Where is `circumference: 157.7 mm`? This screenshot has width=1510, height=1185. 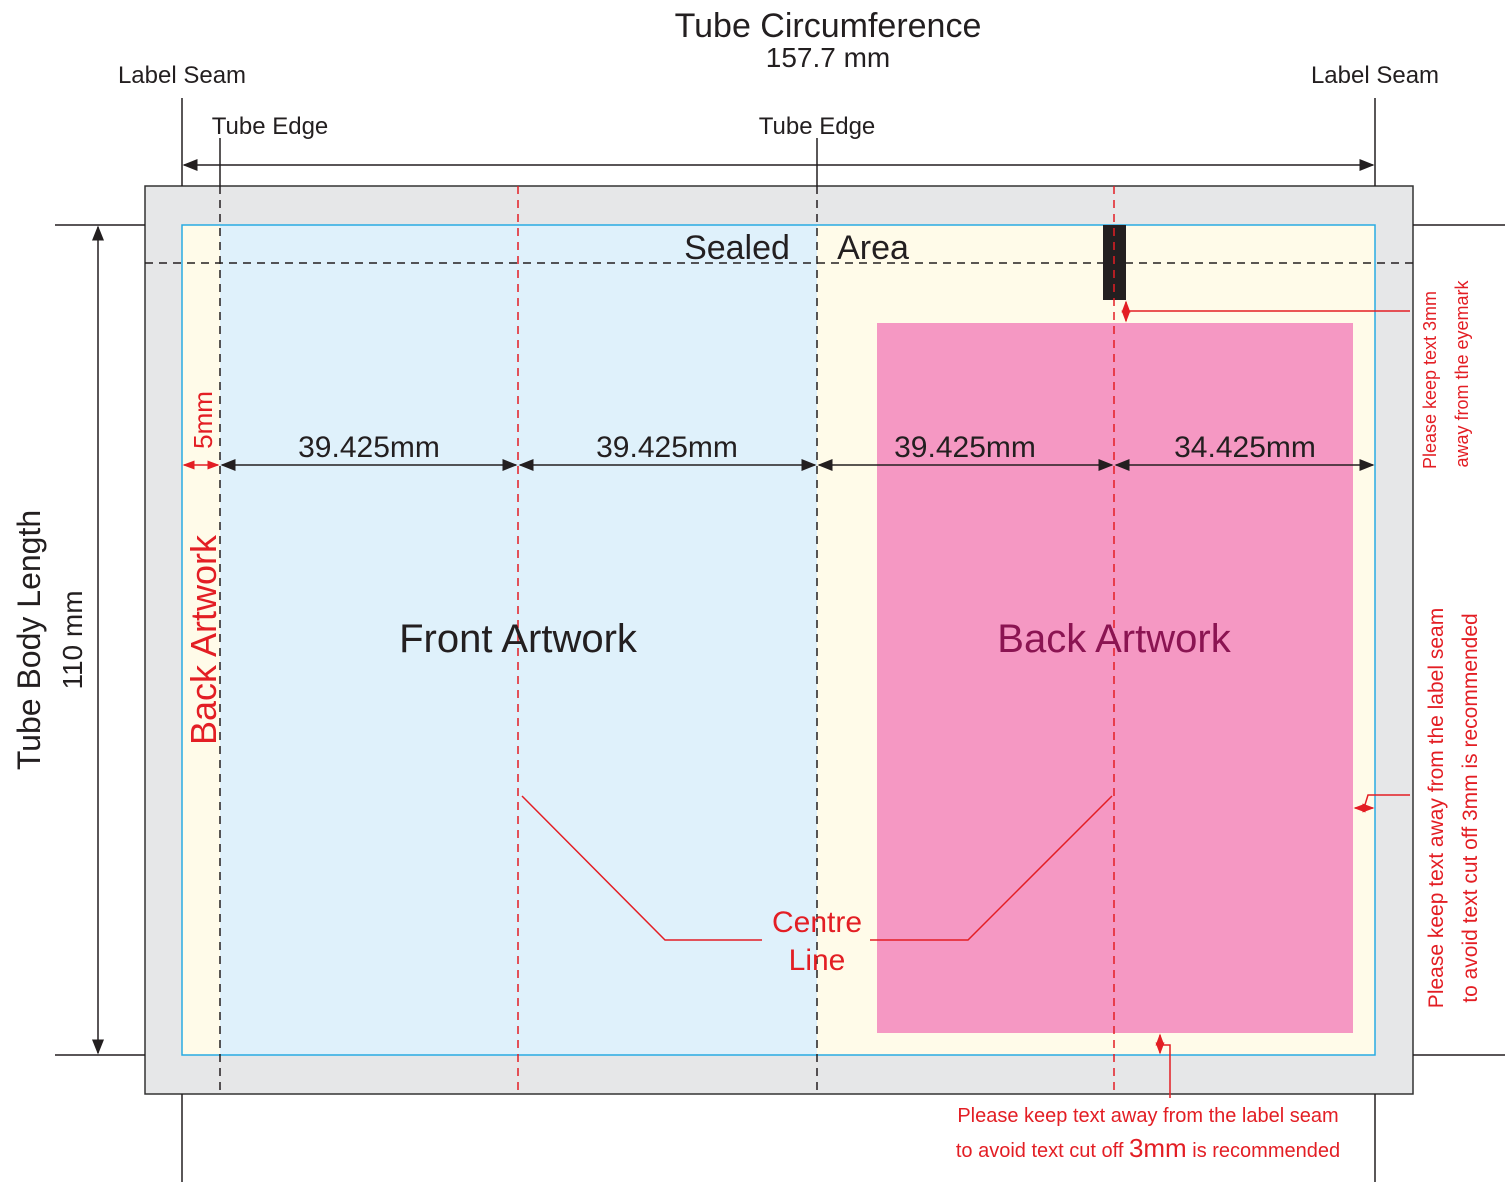
circumference: 157.7 mm is located at coordinates (828, 57).